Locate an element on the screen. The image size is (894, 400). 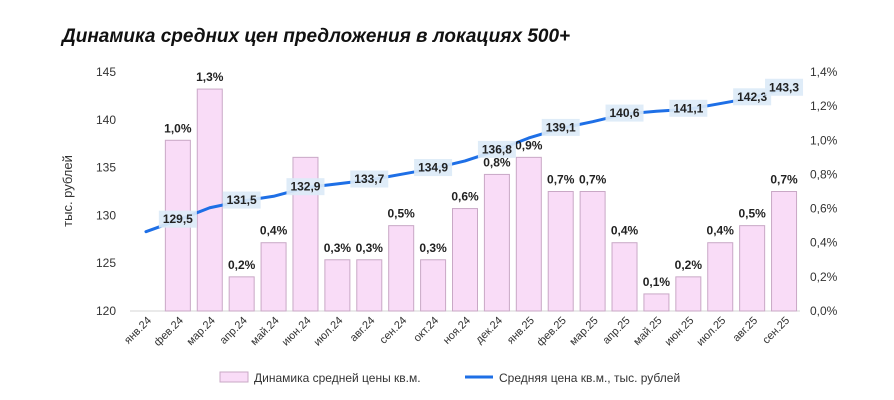
bar-data-label: 1,3% is located at coordinates (210, 77).